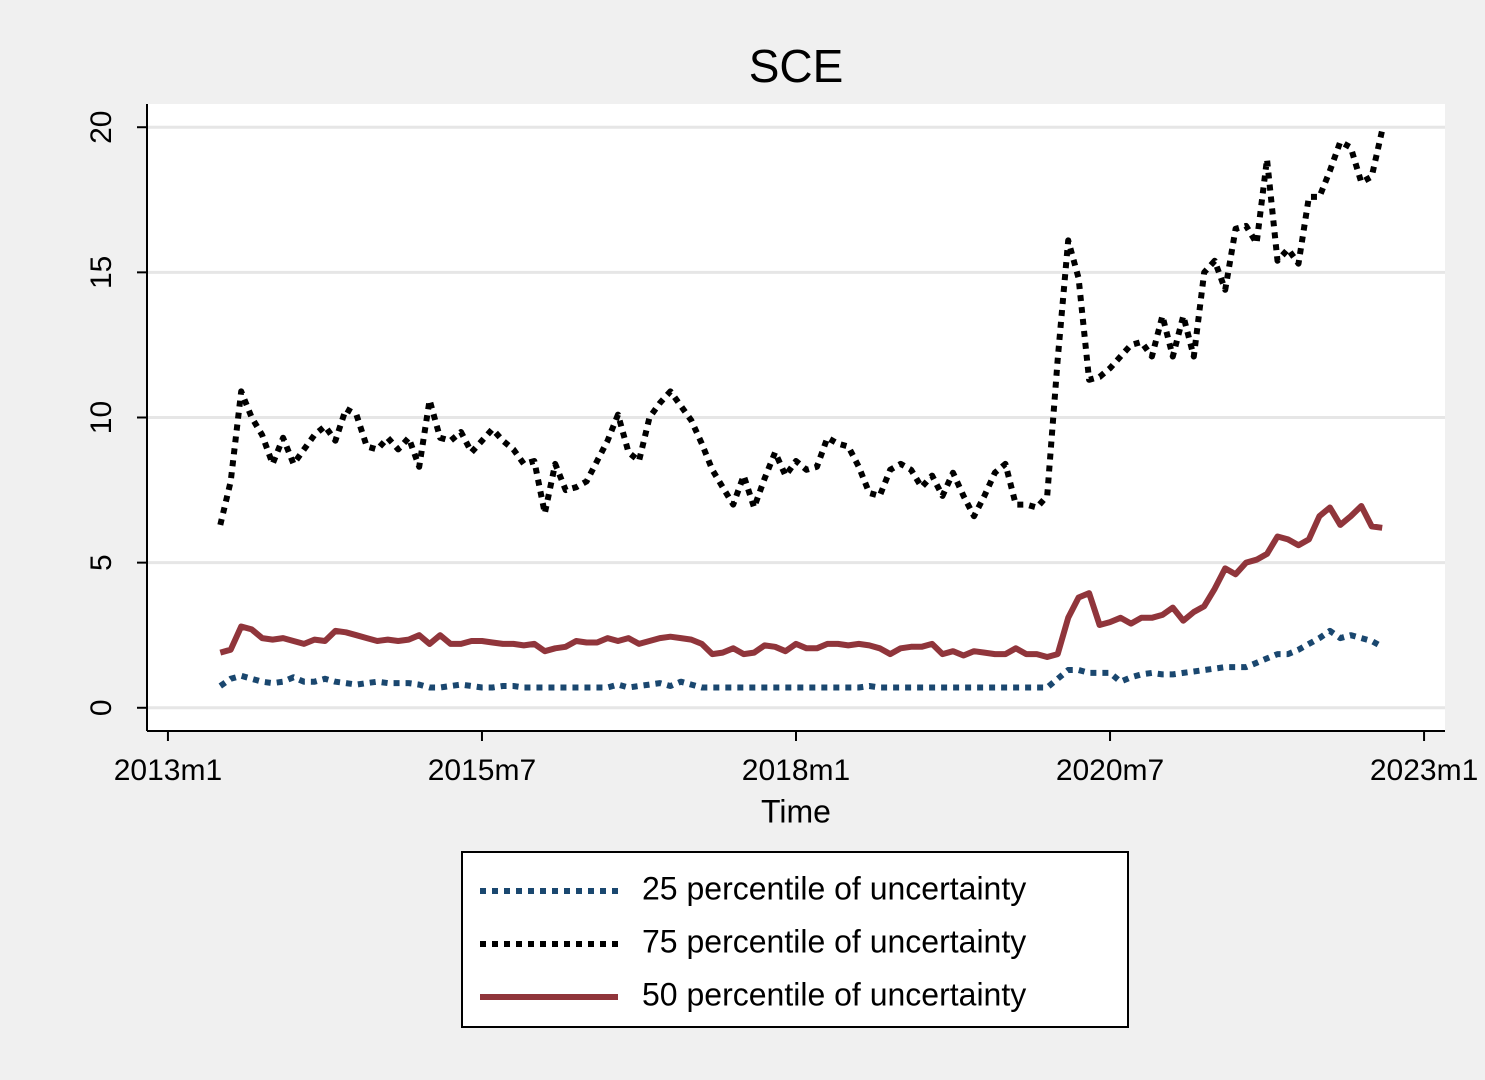  What do you see at coordinates (101, 562) in the screenshot?
I see `y-tick-label: 5` at bounding box center [101, 562].